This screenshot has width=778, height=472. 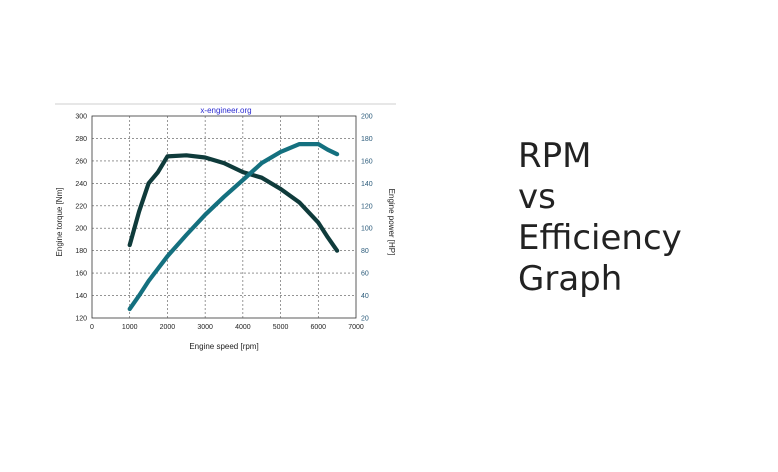 I want to click on x-axis-label: Engine speed [rpm], so click(x=223, y=346).